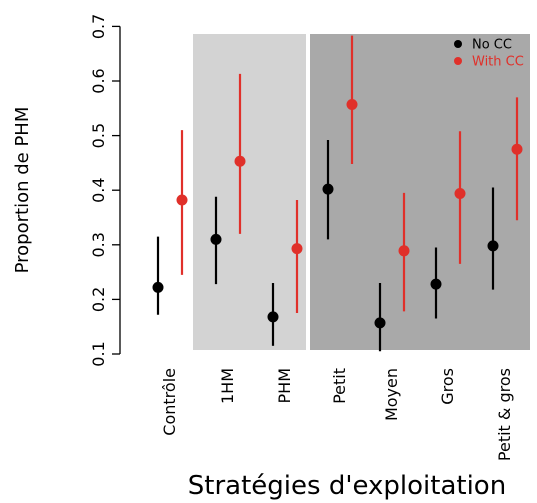 This screenshot has height=503, width=537. What do you see at coordinates (504, 414) in the screenshot?
I see `x-tick-label: Petit & gros` at bounding box center [504, 414].